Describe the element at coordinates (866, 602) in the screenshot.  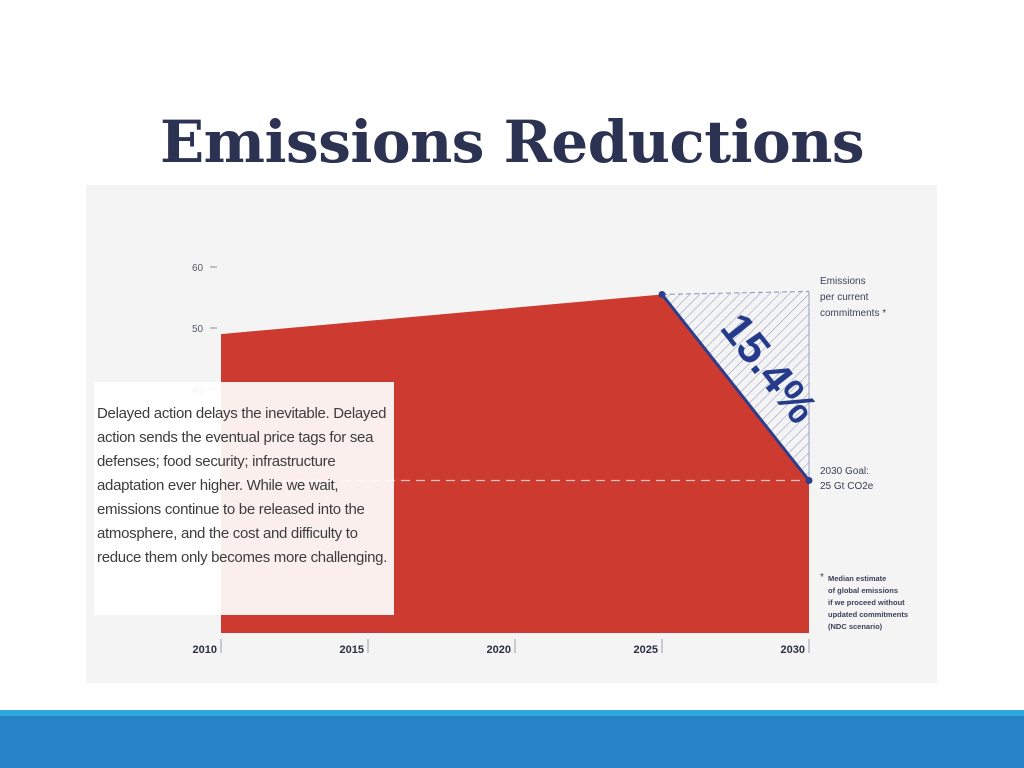
I see `footnote-line-3: if we proceed without` at that location.